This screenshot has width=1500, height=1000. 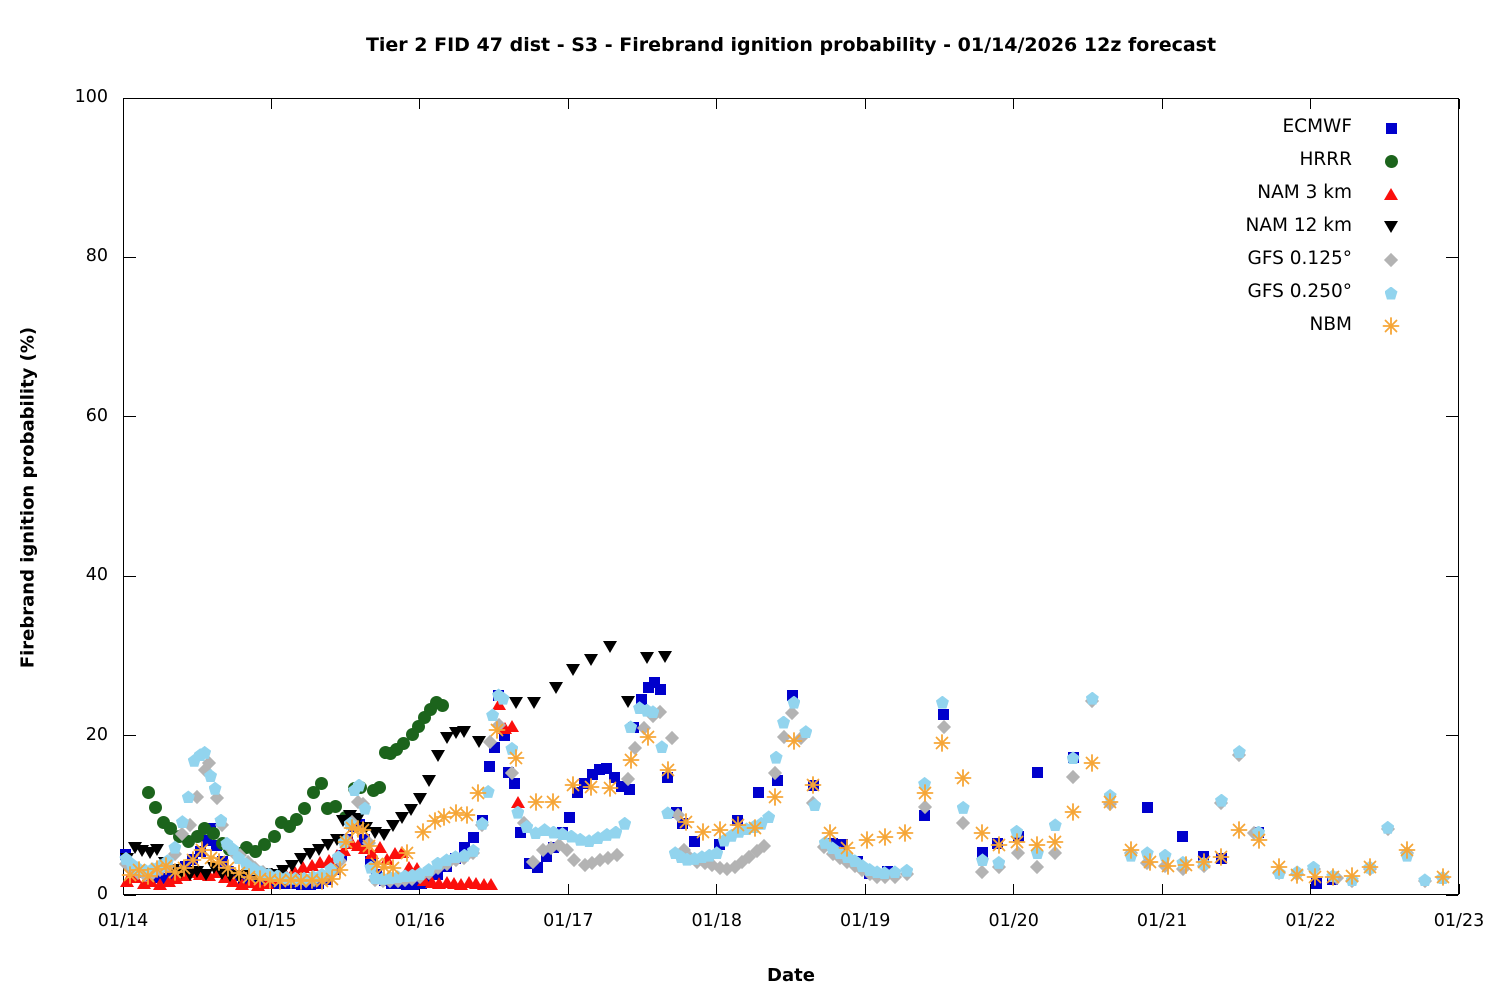 I want to click on x-tick-label: 01/15, so click(x=271, y=921).